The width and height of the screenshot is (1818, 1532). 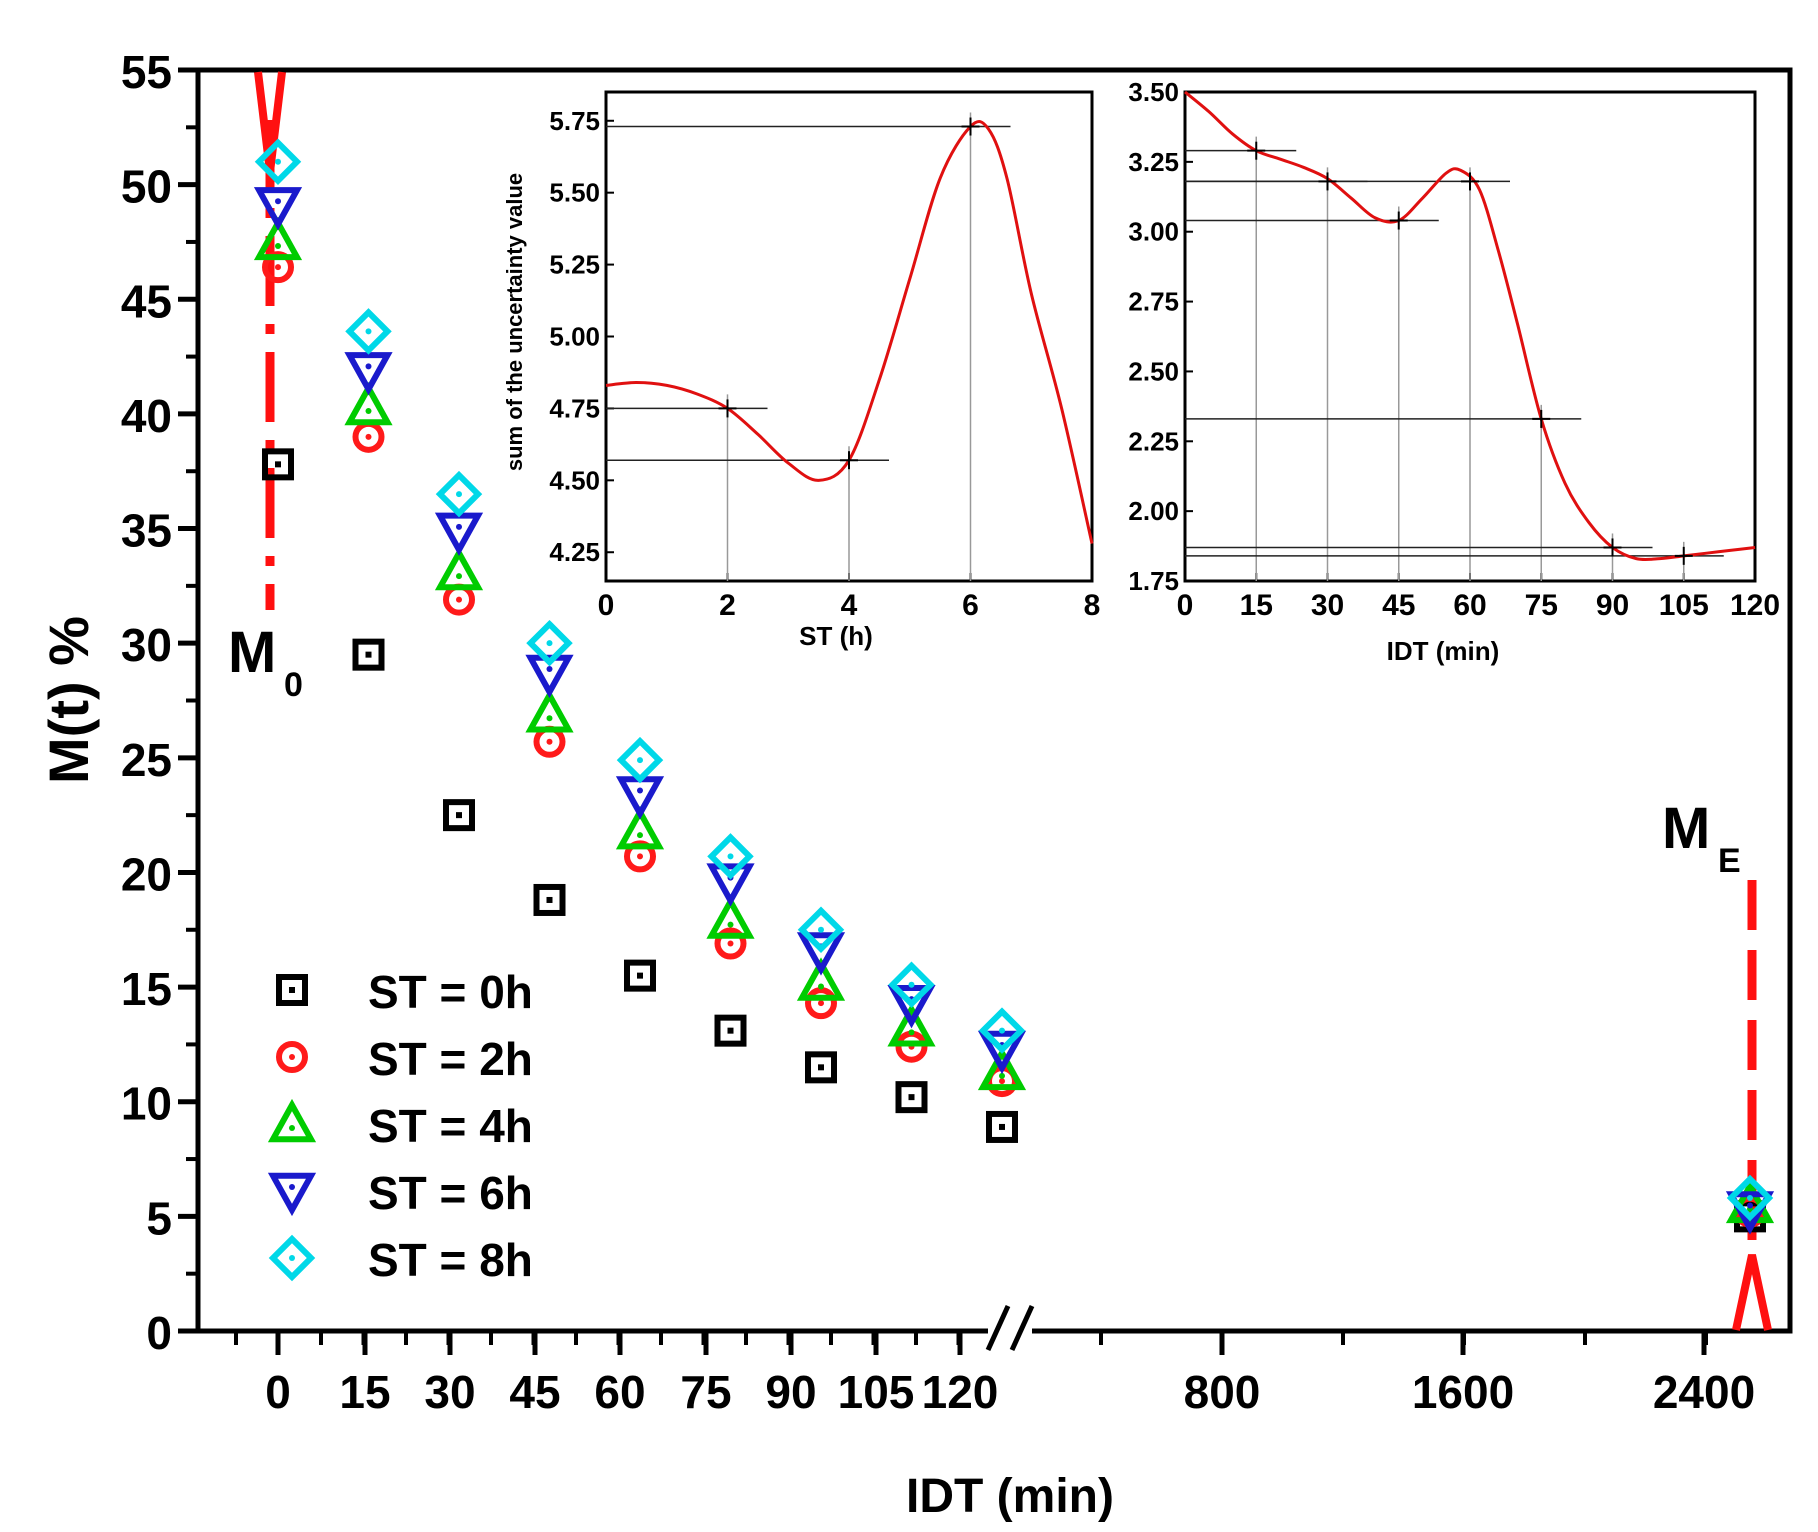 I want to click on inset-y-tick-label: 2.25, so click(x=1153, y=441).